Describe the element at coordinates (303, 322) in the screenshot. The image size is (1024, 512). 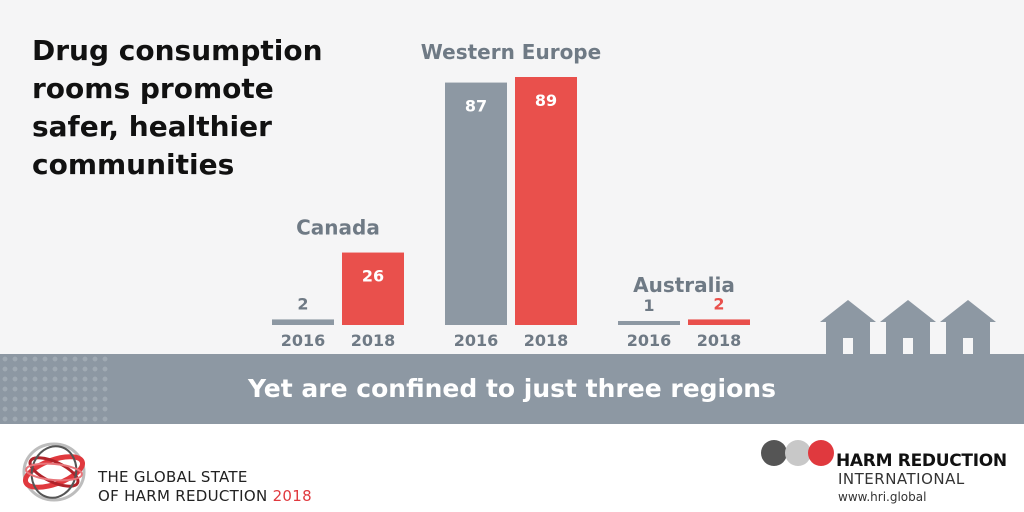
I see `bar-canada-2016` at that location.